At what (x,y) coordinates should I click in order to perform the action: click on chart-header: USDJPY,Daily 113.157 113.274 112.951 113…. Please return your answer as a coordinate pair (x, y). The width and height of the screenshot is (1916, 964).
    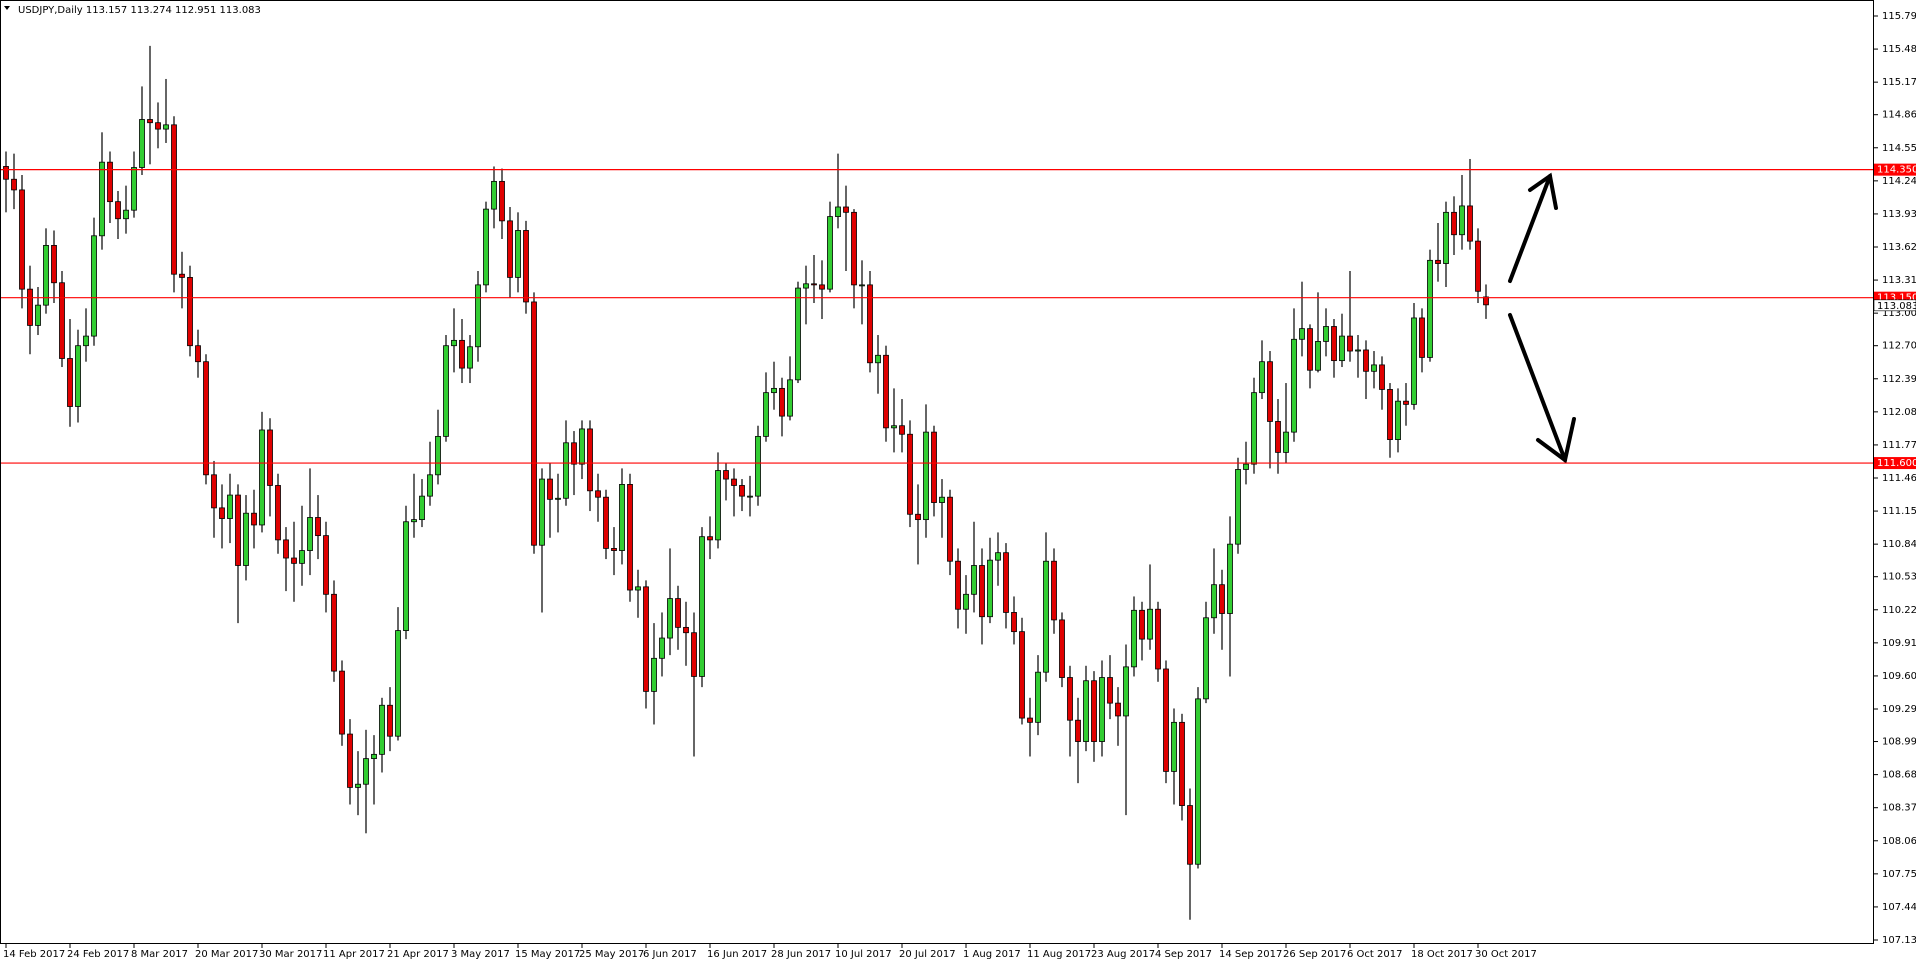
    Looking at the image, I should click on (139, 10).